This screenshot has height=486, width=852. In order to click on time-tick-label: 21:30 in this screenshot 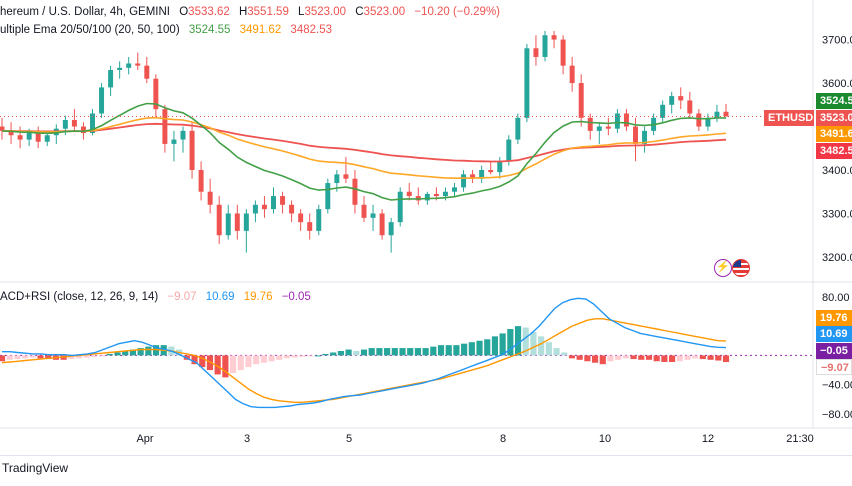, I will do `click(800, 439)`.